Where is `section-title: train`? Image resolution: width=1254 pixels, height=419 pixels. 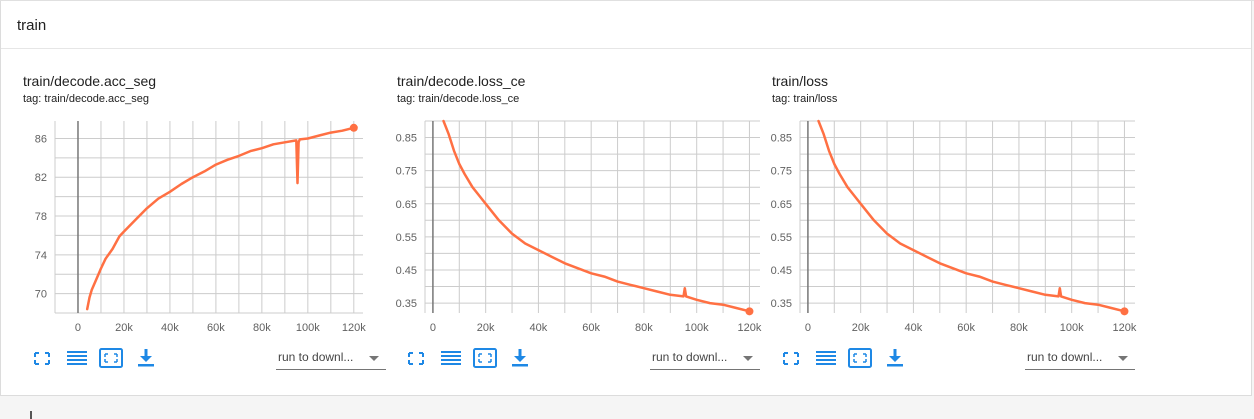
section-title: train is located at coordinates (32, 25).